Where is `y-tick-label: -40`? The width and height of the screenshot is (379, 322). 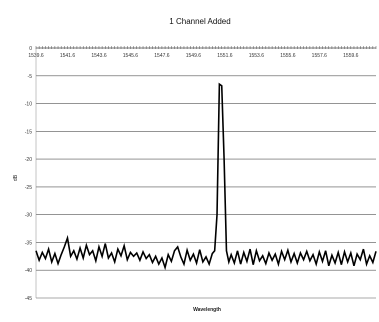
y-tick-label: -40 is located at coordinates (28, 271).